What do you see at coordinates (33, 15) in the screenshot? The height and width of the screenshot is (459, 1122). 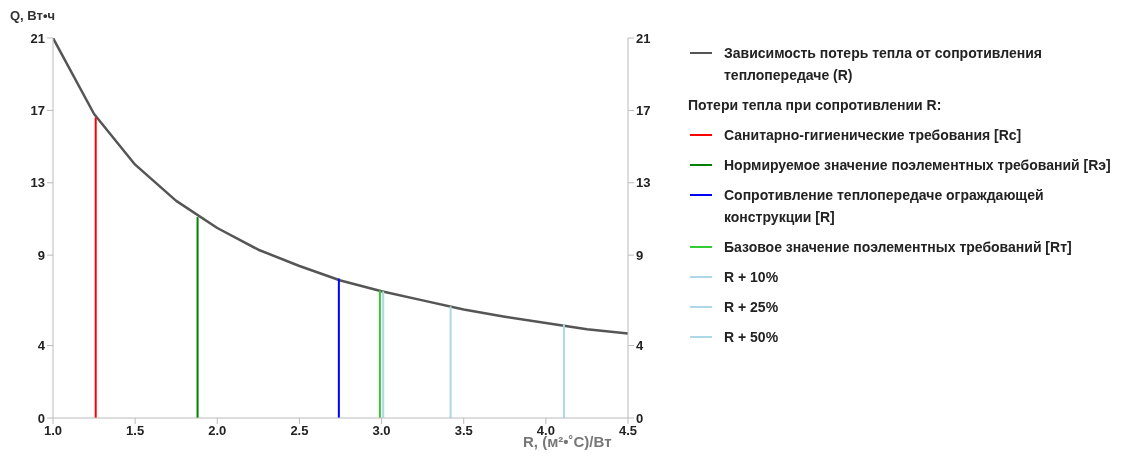 I see `y-axis-title: Q, Вт•ч` at bounding box center [33, 15].